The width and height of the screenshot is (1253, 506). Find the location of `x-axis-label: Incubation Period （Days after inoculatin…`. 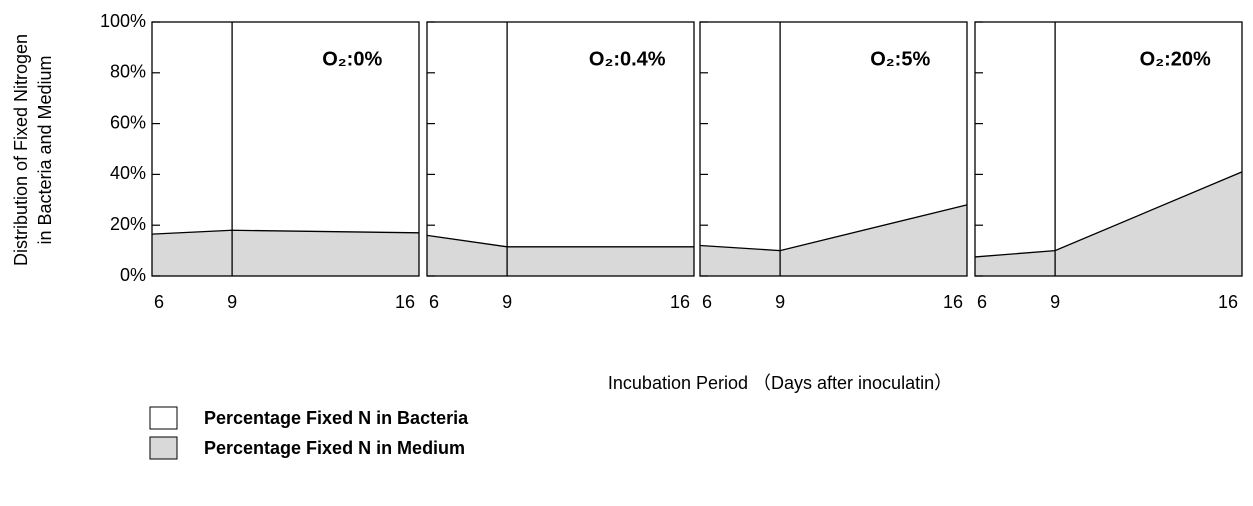

x-axis-label: Incubation Period （Days after inoculatin… is located at coordinates (780, 383).